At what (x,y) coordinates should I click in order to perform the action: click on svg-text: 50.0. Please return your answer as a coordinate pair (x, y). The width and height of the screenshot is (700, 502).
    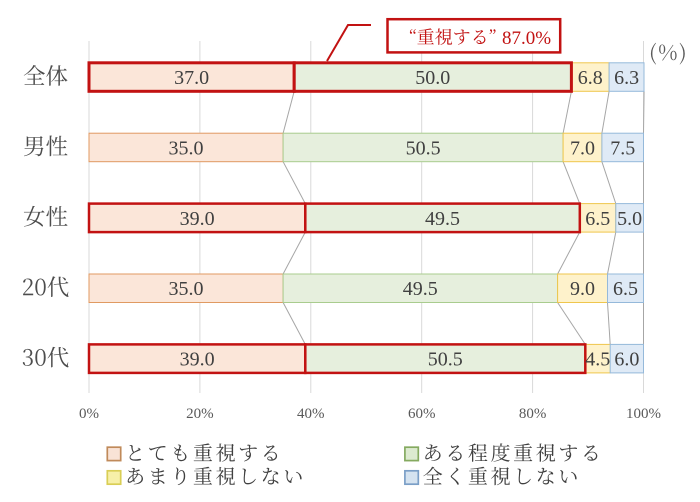
    Looking at the image, I should click on (432, 78).